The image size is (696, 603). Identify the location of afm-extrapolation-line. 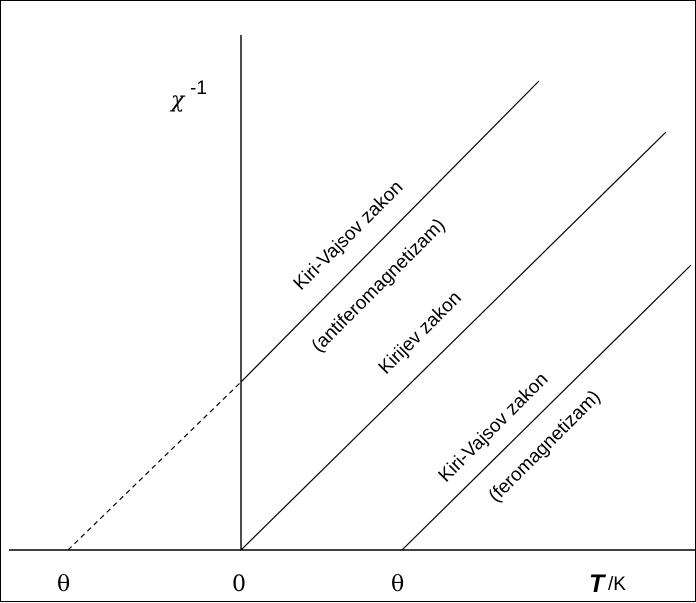
(154, 466).